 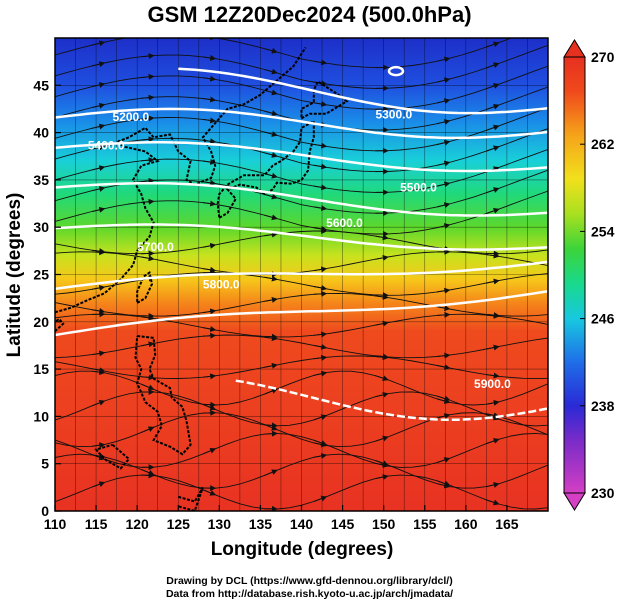 What do you see at coordinates (41, 227) in the screenshot?
I see `y-tick-label: 30` at bounding box center [41, 227].